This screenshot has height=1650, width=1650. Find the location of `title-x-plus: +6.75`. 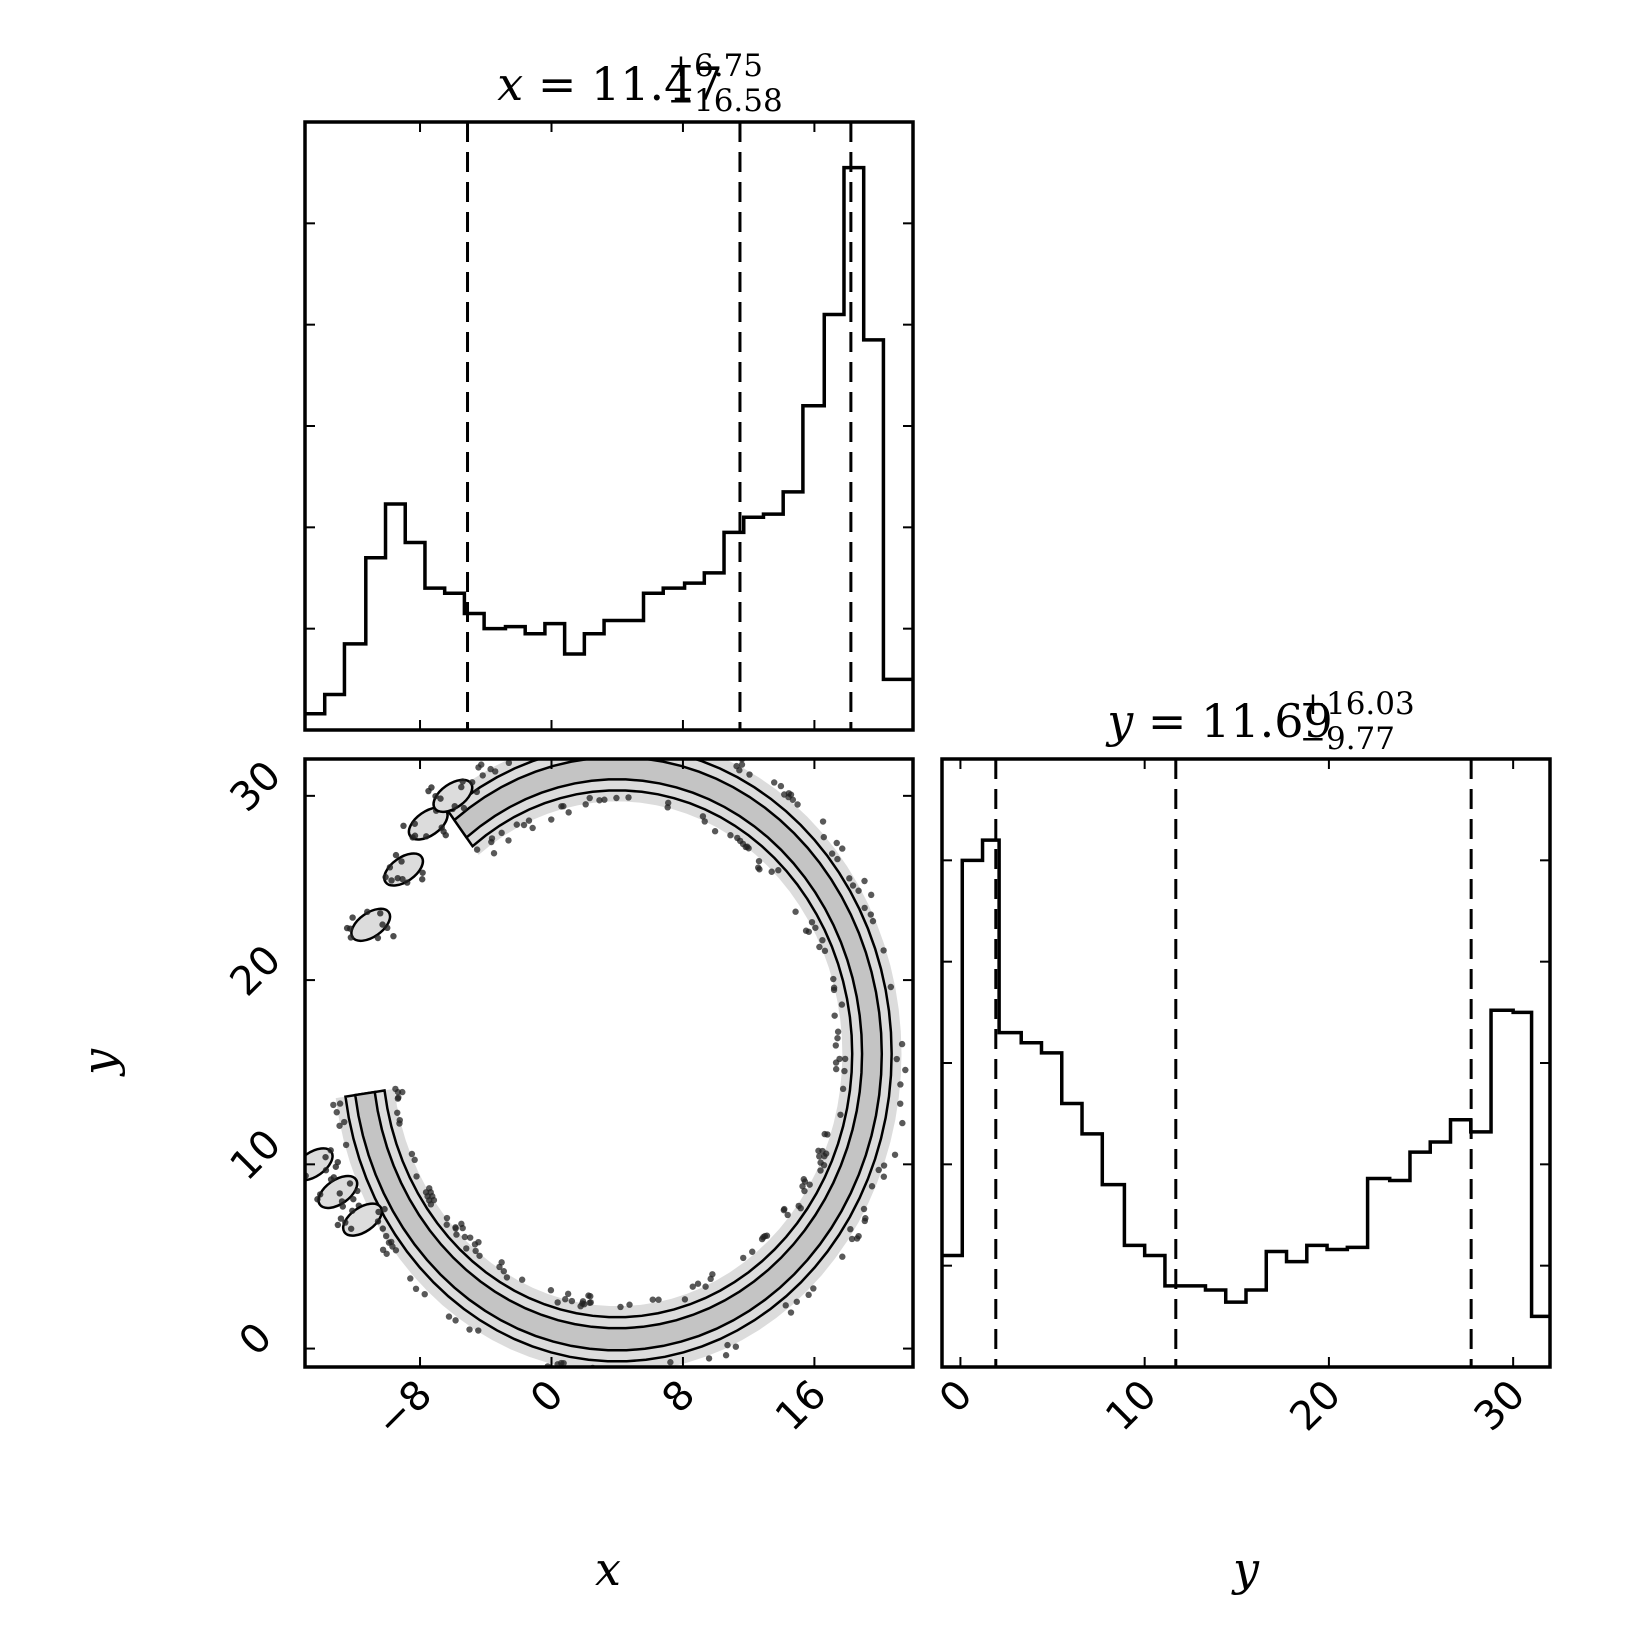

title-x-plus: +6.75 is located at coordinates (715, 66).